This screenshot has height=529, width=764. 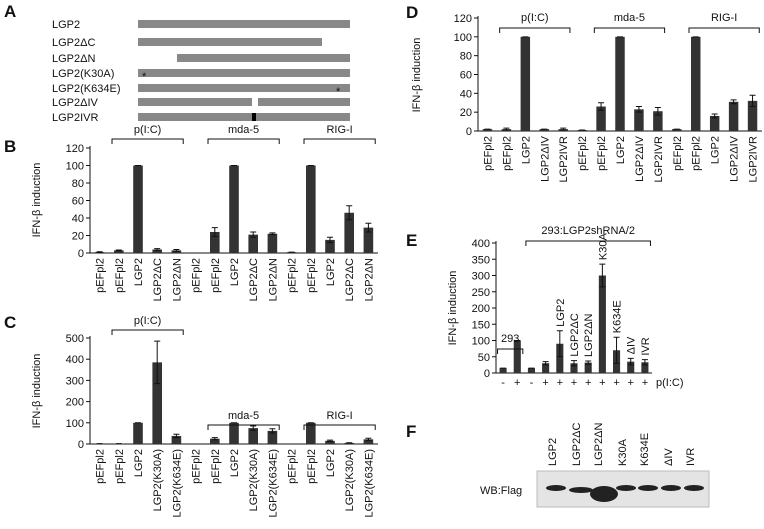 I want to click on y-tick-label: 20, so click(x=78, y=237).